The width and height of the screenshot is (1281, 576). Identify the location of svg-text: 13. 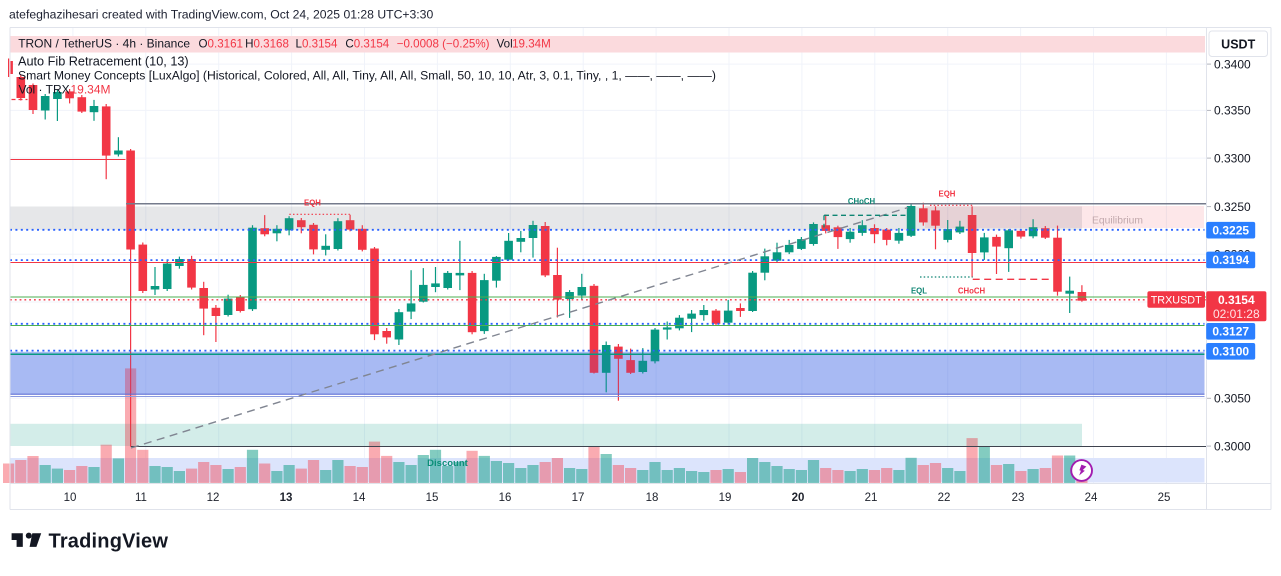
(286, 498).